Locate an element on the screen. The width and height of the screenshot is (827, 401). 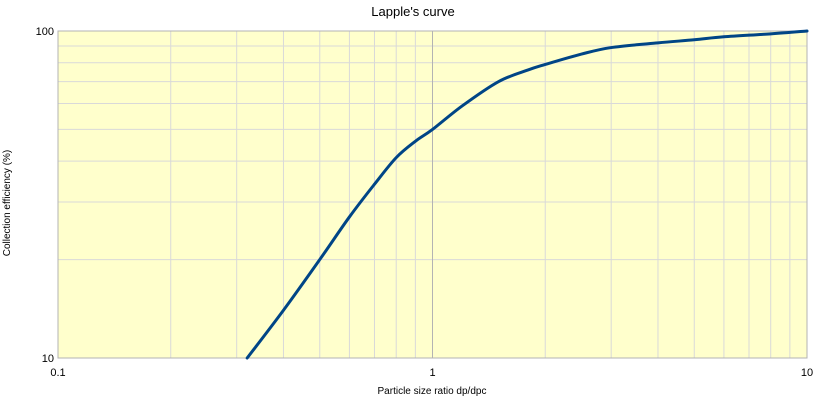
x-tick-label: 1 is located at coordinates (432, 373).